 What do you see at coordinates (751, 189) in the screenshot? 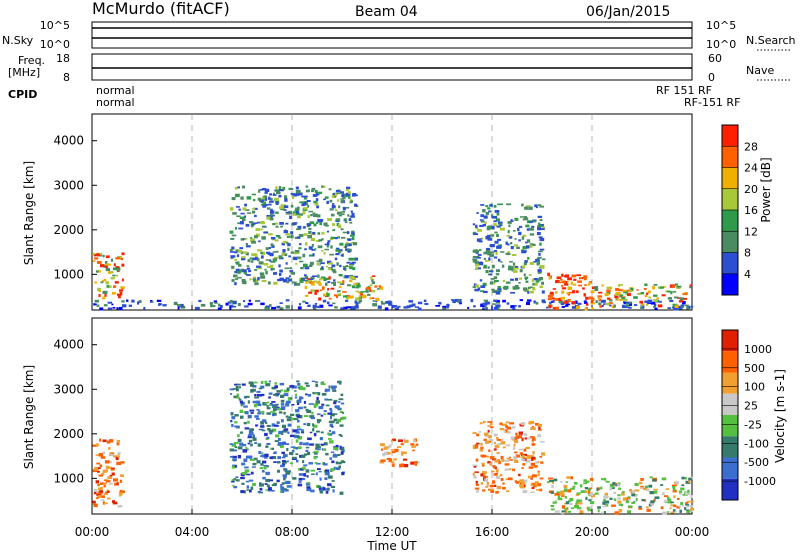
I see `colorbar-tick-label: 20` at bounding box center [751, 189].